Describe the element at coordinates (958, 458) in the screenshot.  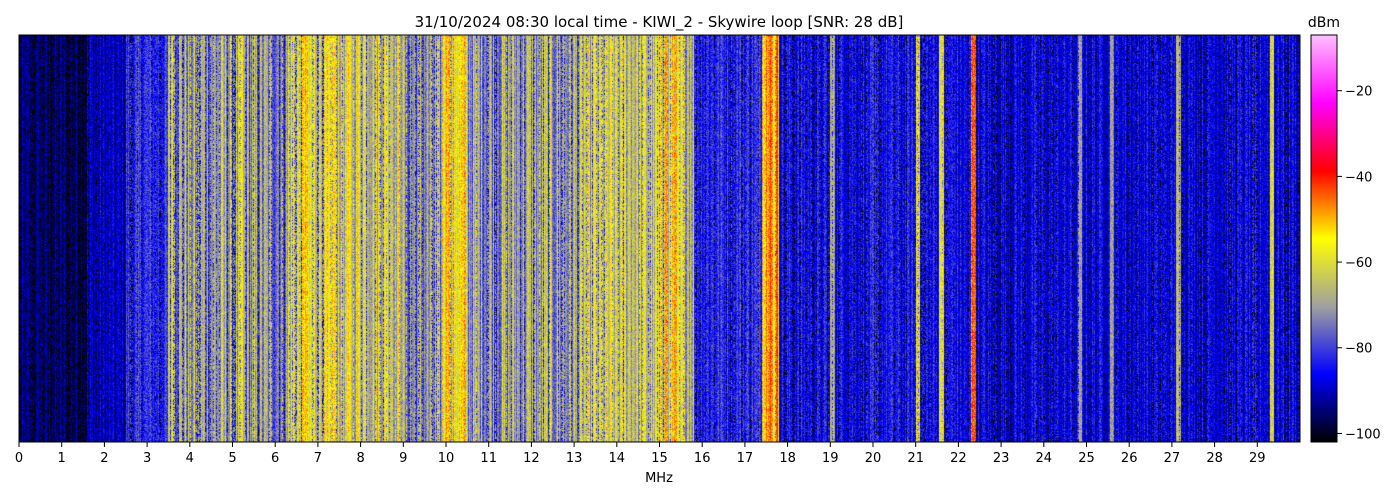
I see `x-tick-label: 22` at that location.